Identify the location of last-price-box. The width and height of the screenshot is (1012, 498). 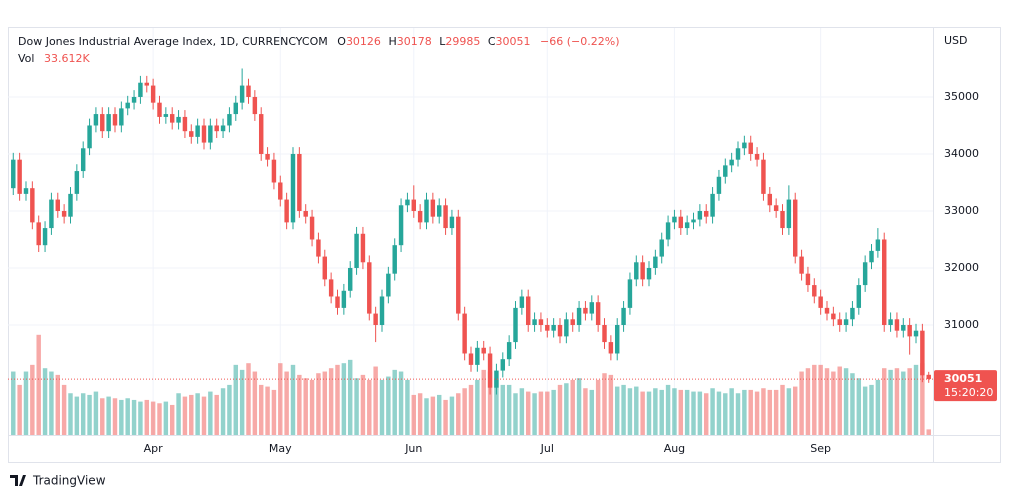
(965, 386).